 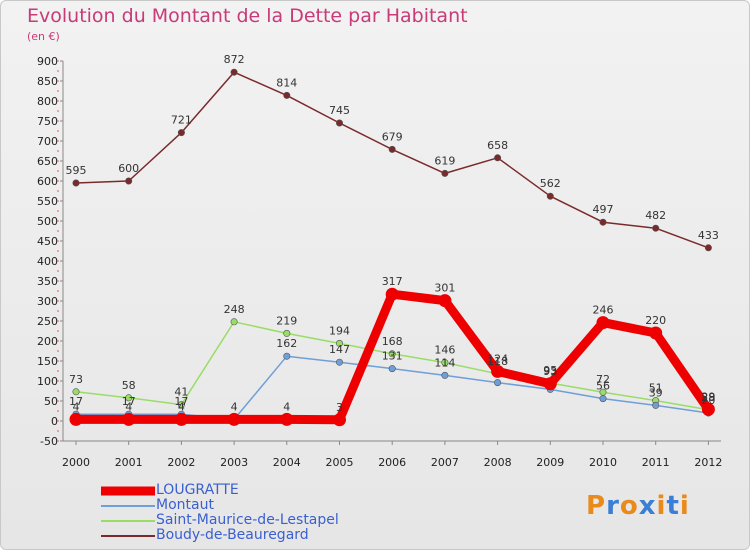 I want to click on data-label: 317, so click(x=392, y=281).